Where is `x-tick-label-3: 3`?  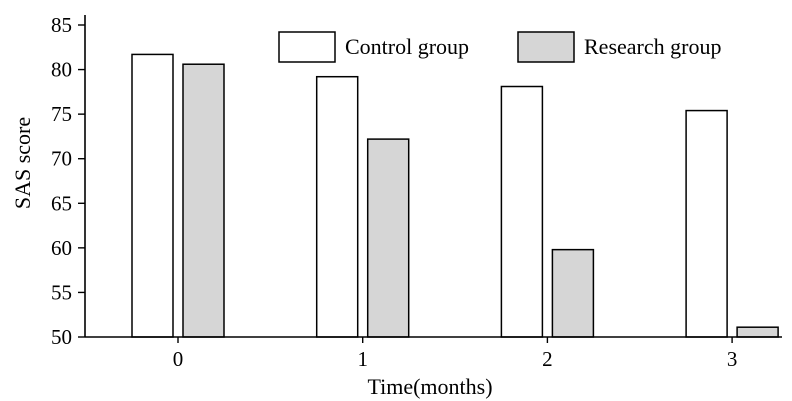
x-tick-label-3: 3 is located at coordinates (732, 359).